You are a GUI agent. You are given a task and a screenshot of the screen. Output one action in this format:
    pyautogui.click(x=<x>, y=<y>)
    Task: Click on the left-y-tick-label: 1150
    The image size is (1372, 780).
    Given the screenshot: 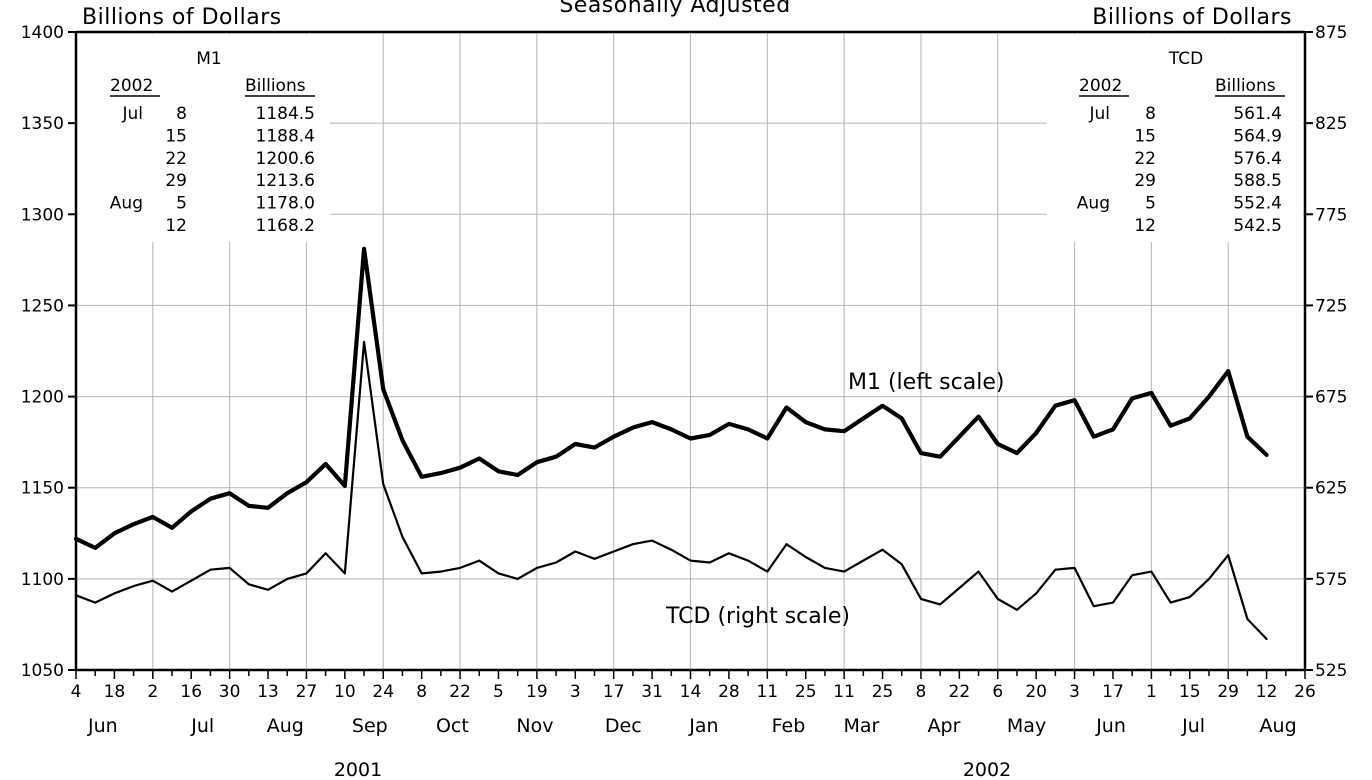 What is the action you would take?
    pyautogui.click(x=42, y=489)
    